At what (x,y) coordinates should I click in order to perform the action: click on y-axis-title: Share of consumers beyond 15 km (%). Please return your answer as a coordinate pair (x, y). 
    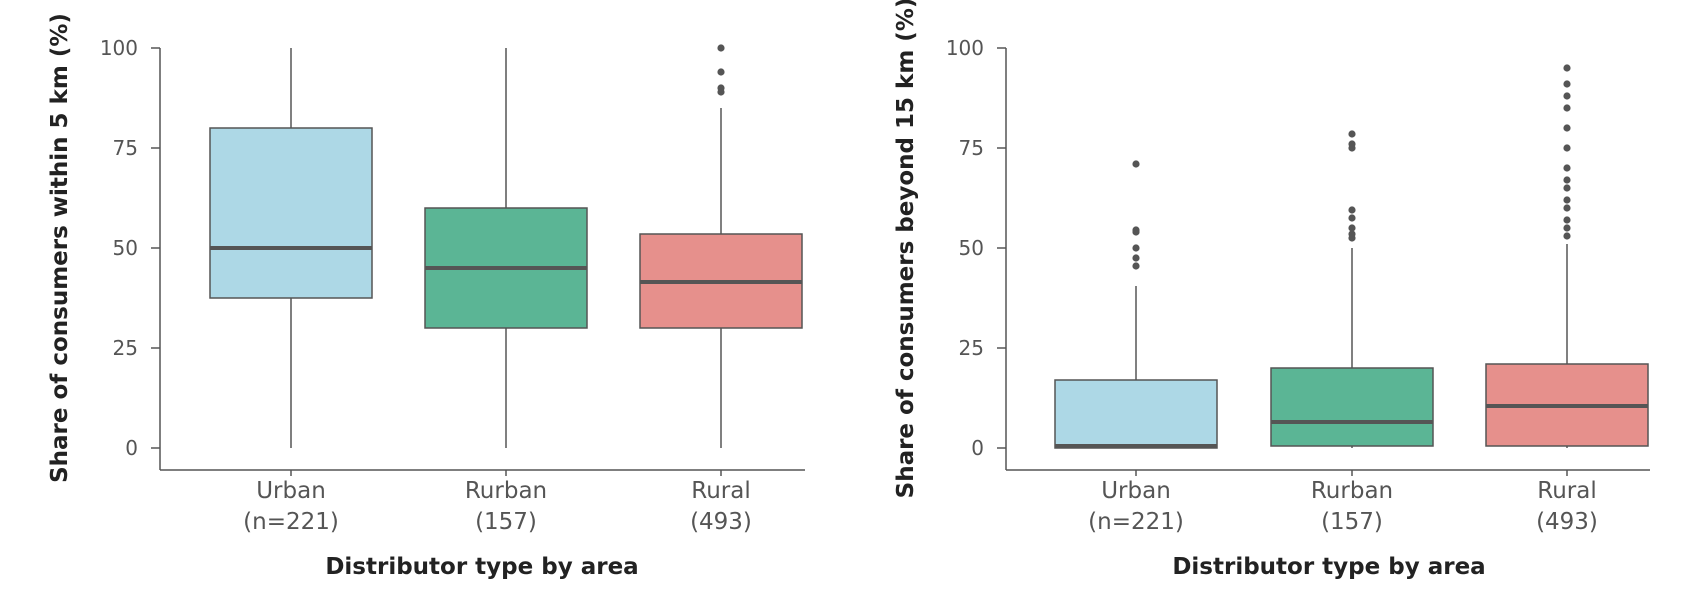
    Looking at the image, I should click on (906, 249).